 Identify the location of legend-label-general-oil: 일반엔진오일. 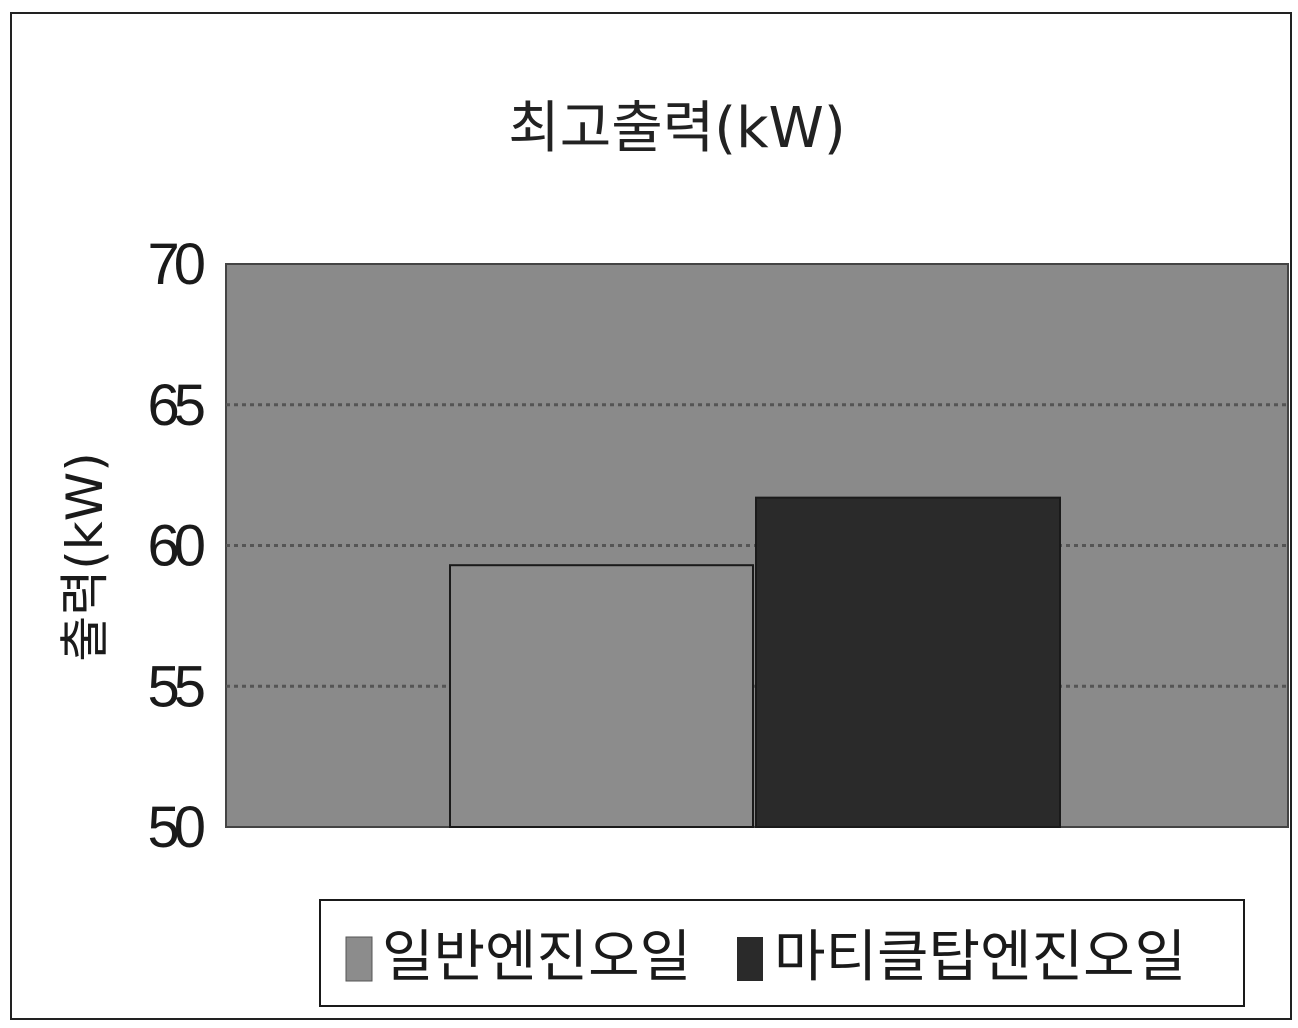
(536, 957).